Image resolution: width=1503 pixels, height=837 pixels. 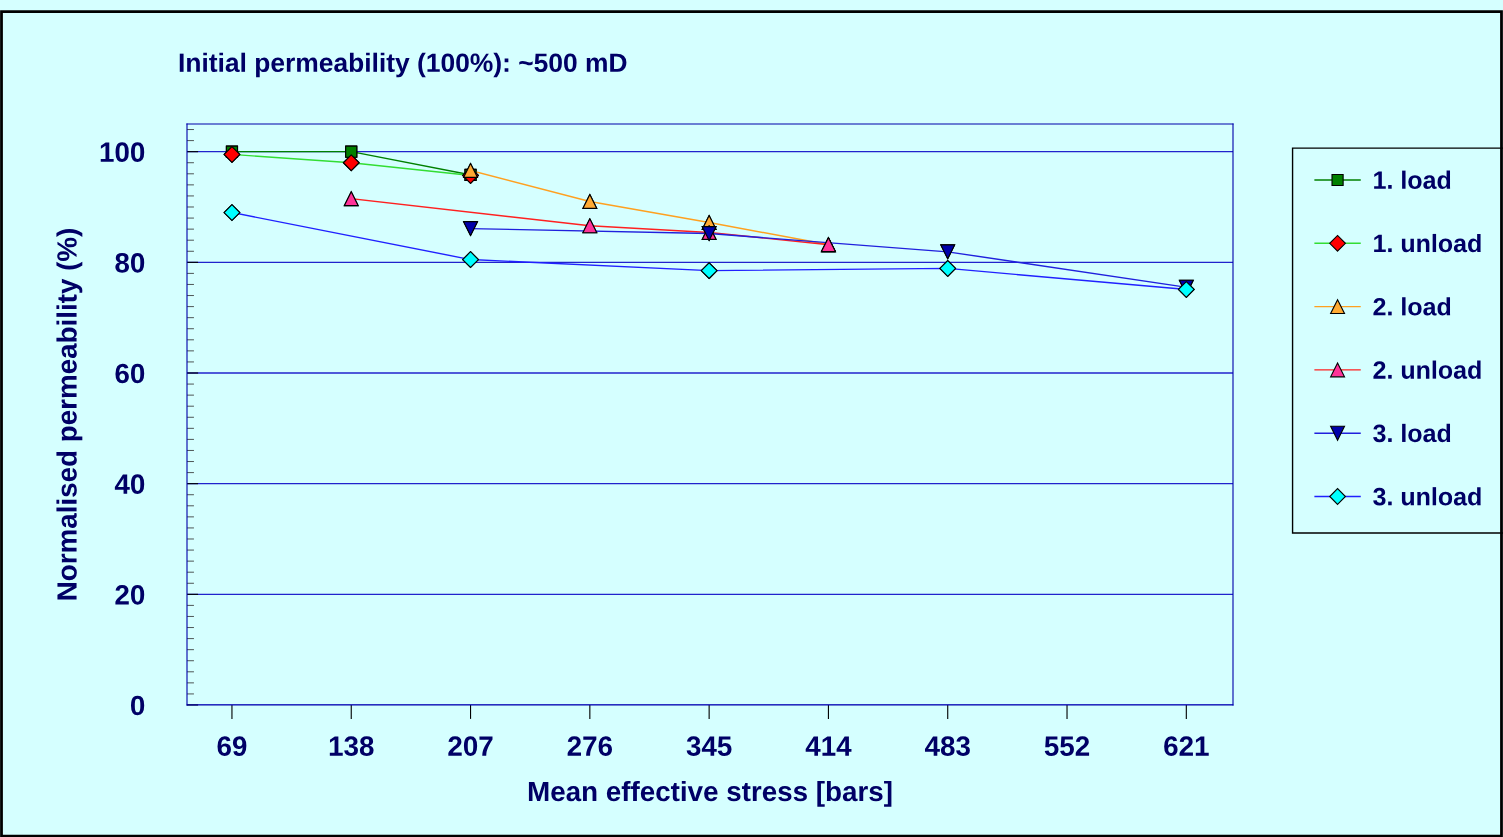 I want to click on x-tick-label: 69, so click(x=232, y=746).